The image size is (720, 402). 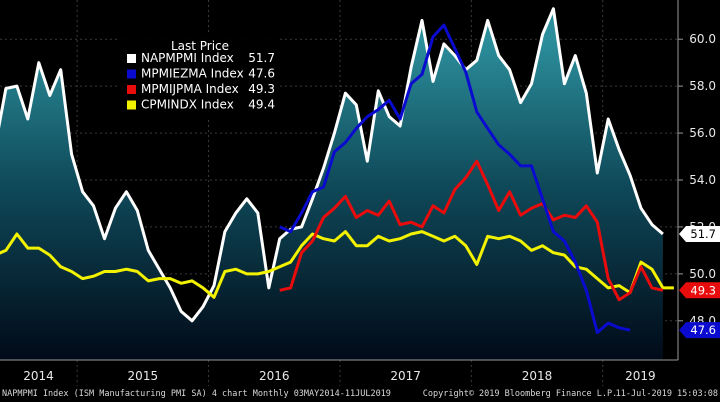 I want to click on footer-center: Copyright© 2019 Bloomberg Finance L.P., so click(x=520, y=394).